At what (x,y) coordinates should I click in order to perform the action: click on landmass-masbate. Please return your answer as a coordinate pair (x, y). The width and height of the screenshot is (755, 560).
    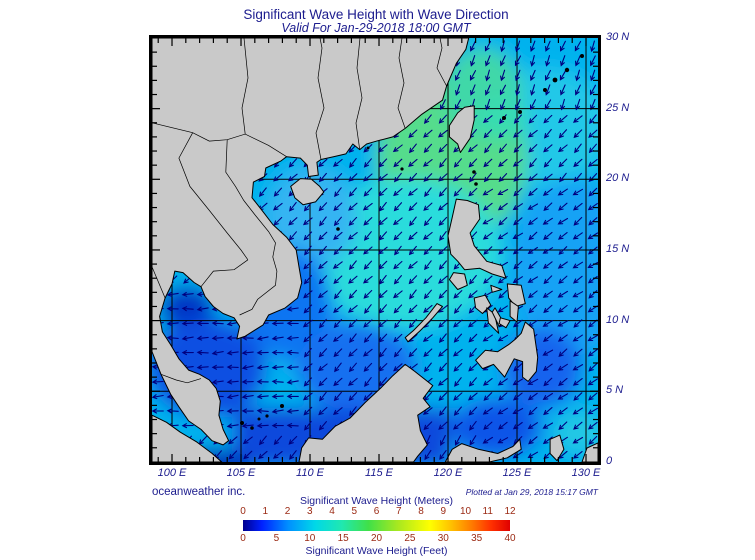
    Looking at the image, I should click on (496, 288).